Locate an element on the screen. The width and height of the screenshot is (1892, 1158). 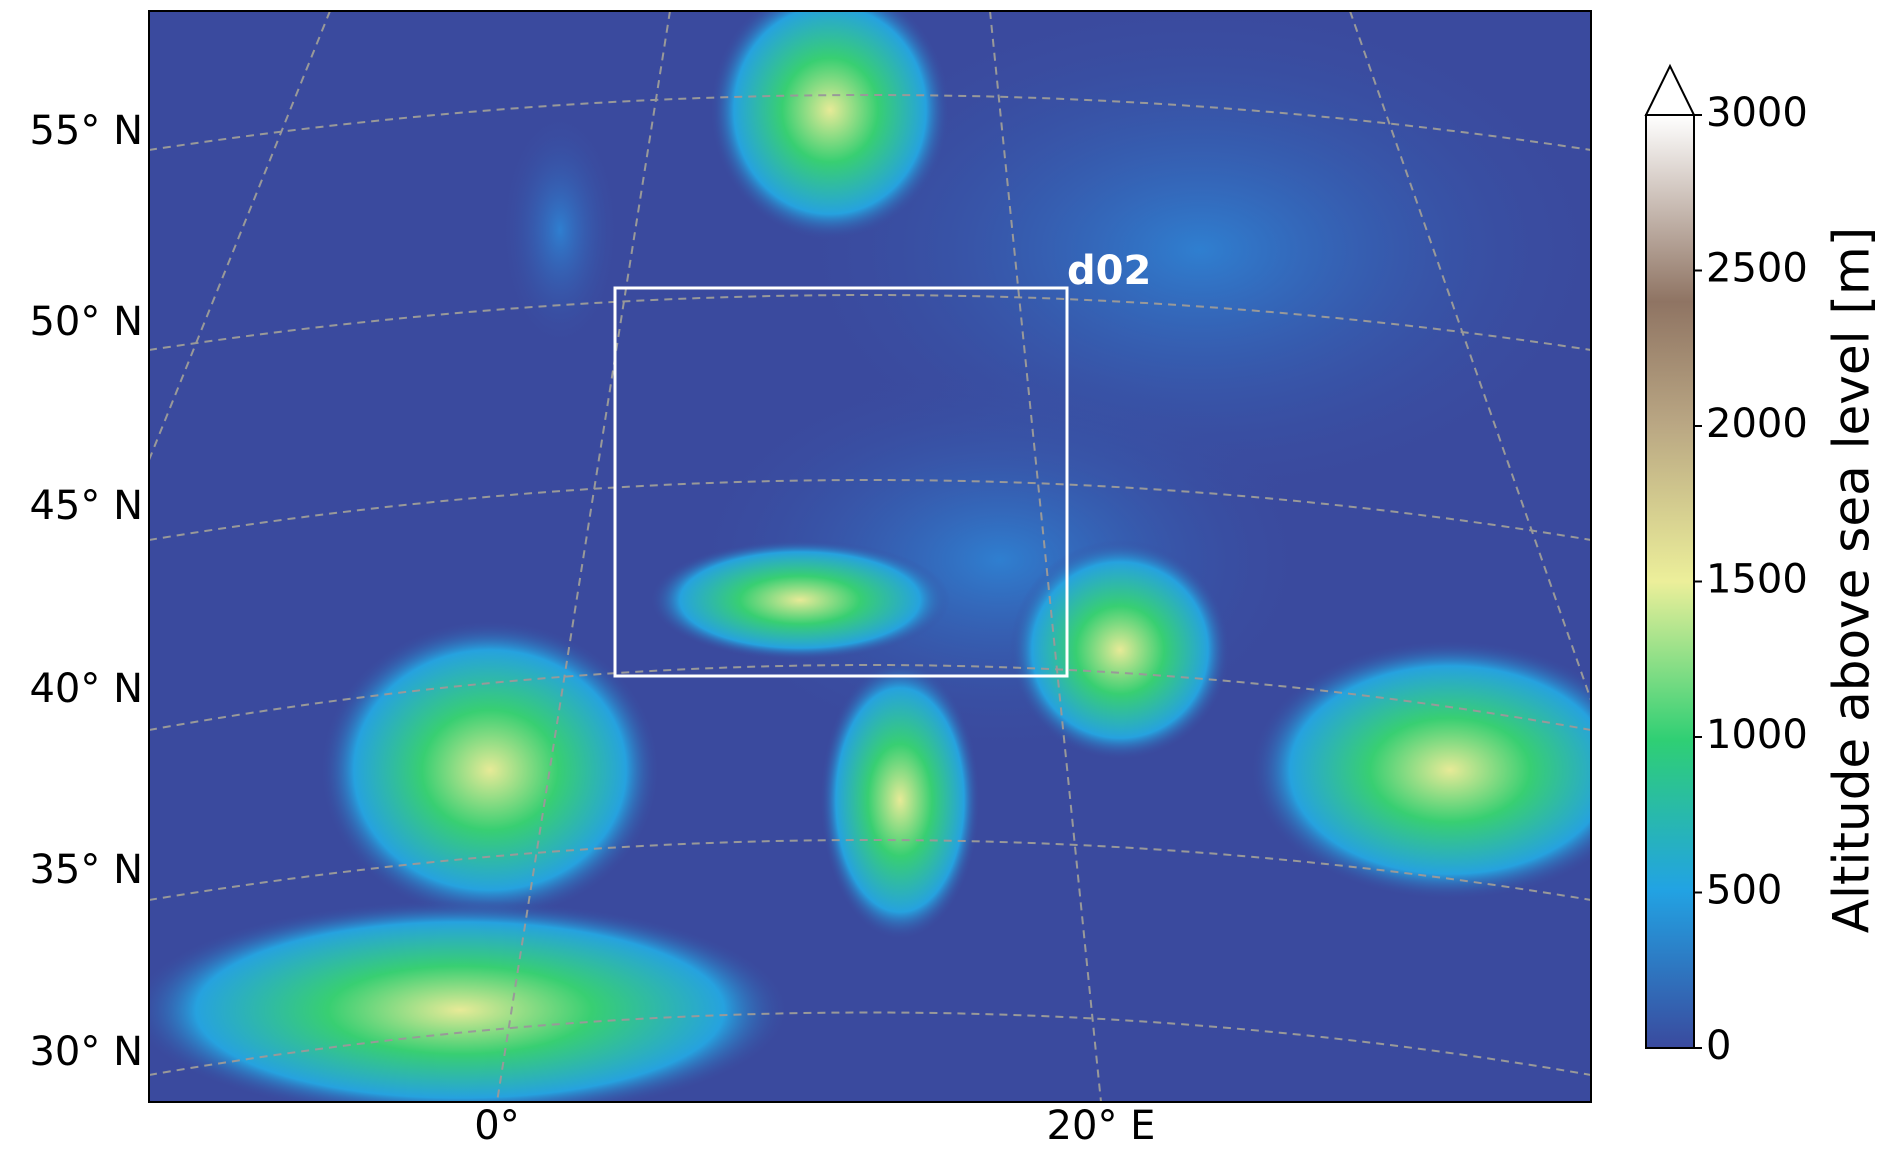
lon-label: 0° is located at coordinates (496, 1126).